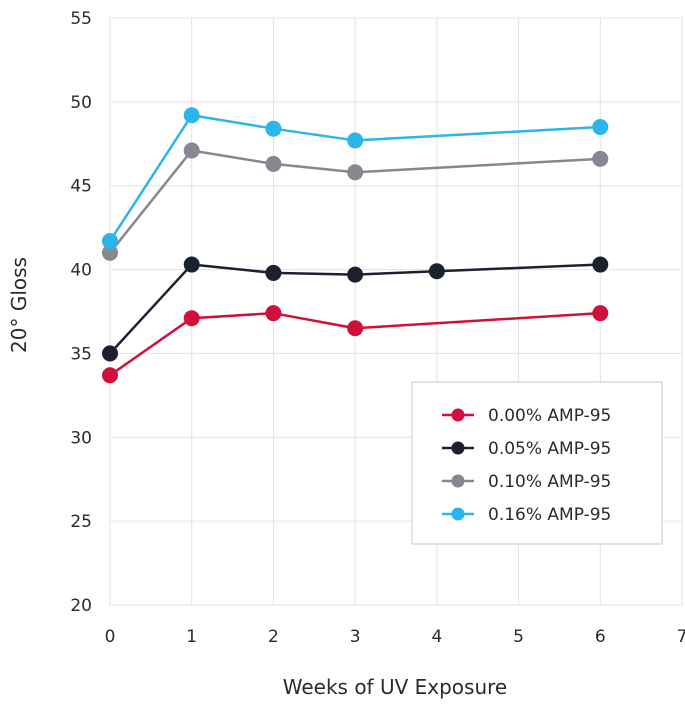 The width and height of the screenshot is (685, 711). What do you see at coordinates (81, 187) in the screenshot?
I see `y-tick-label: 45` at bounding box center [81, 187].